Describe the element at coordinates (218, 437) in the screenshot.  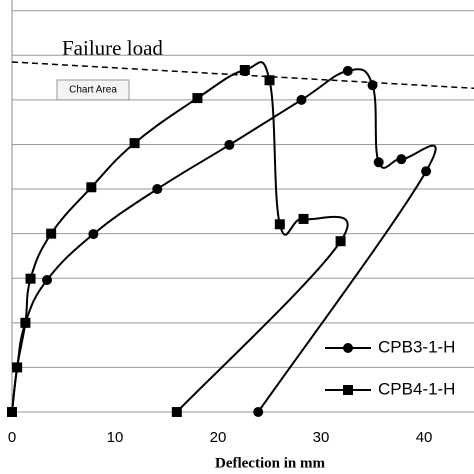
I see `x-tick-label: 20` at that location.